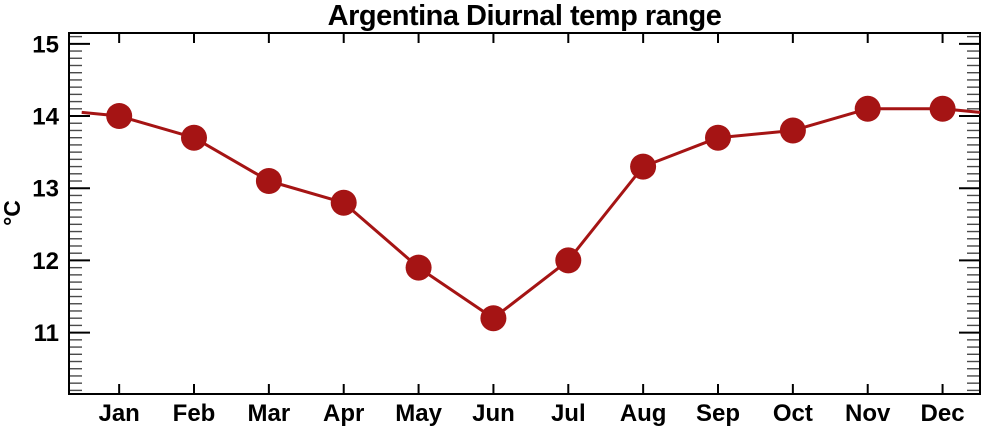 This screenshot has height=431, width=1000. What do you see at coordinates (568, 413) in the screenshot?
I see `month-label-jul: Jul` at bounding box center [568, 413].